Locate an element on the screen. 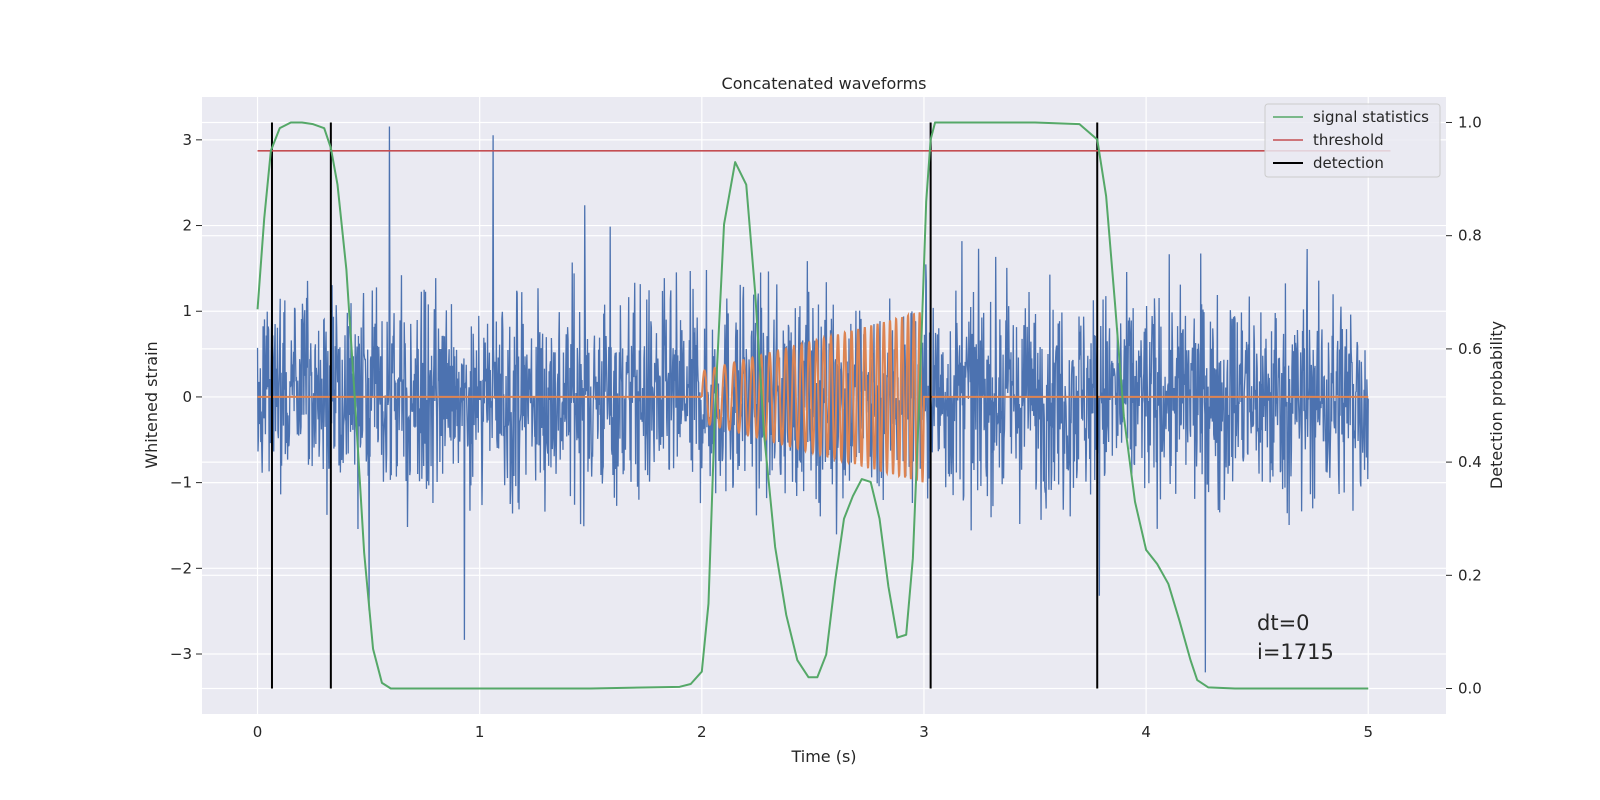 The width and height of the screenshot is (1600, 800). injected-signal-trace is located at coordinates (813, 397).